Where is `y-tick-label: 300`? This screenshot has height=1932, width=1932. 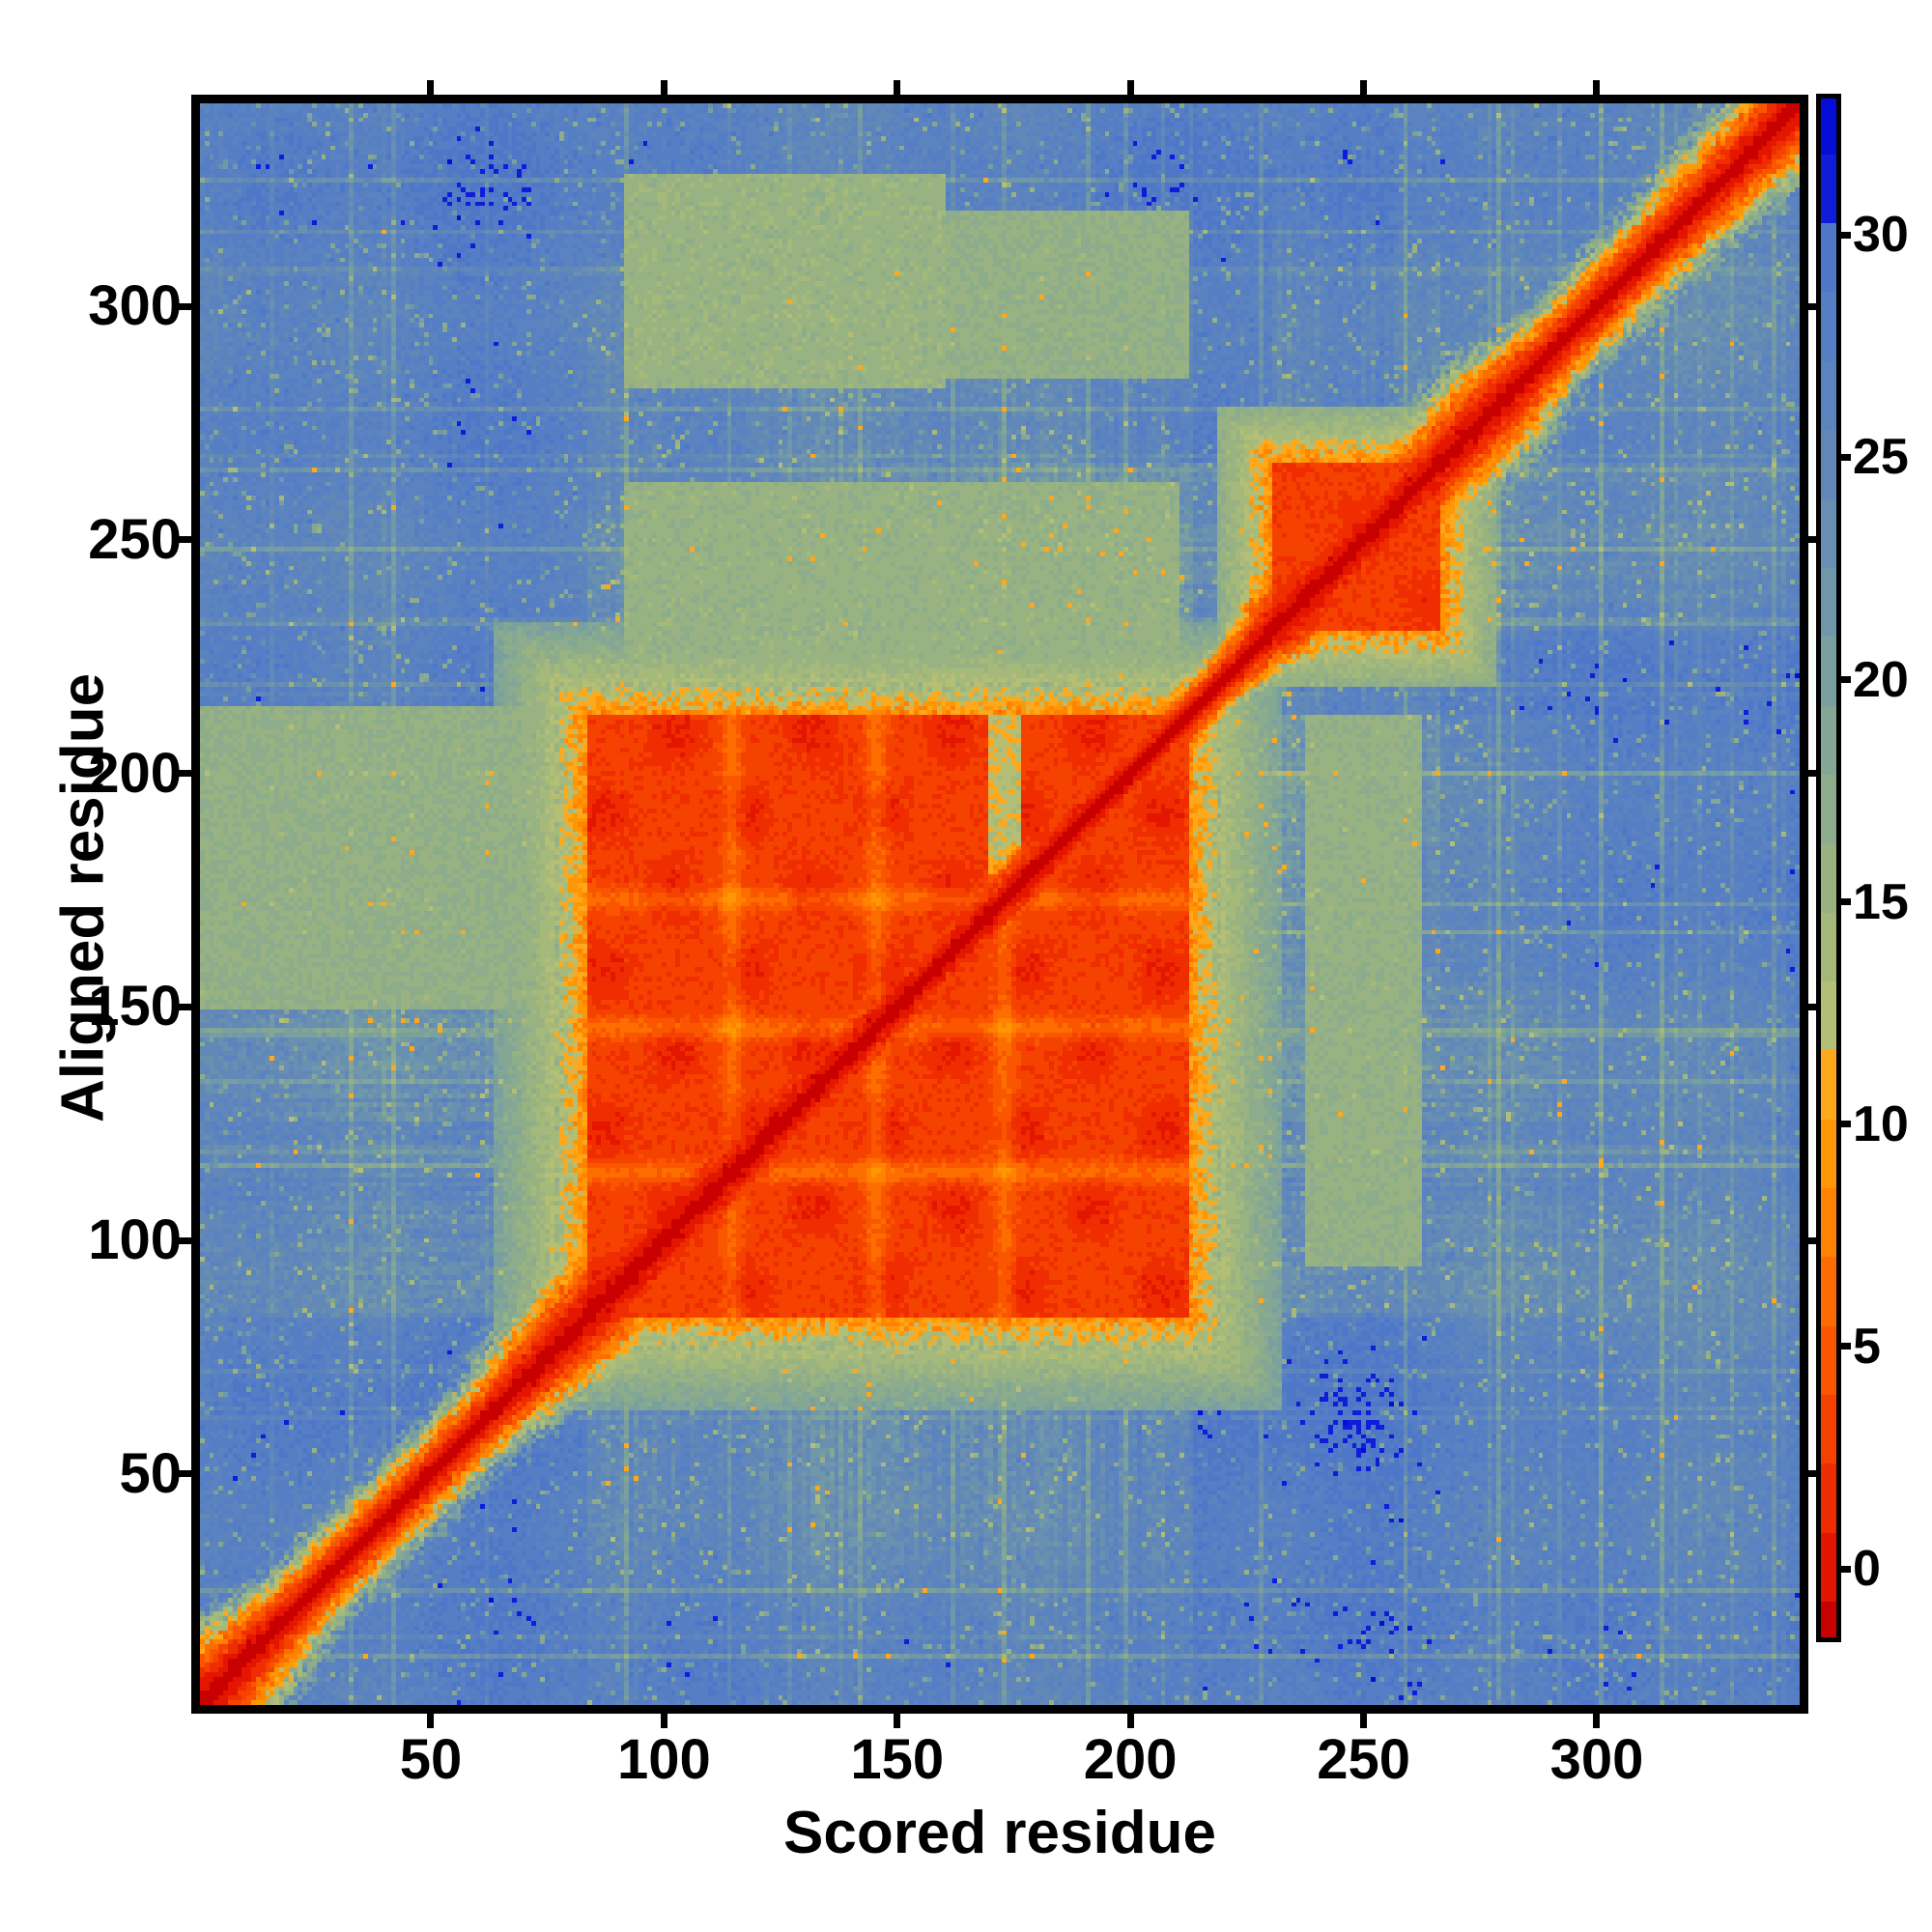 y-tick-label: 300 is located at coordinates (135, 306).